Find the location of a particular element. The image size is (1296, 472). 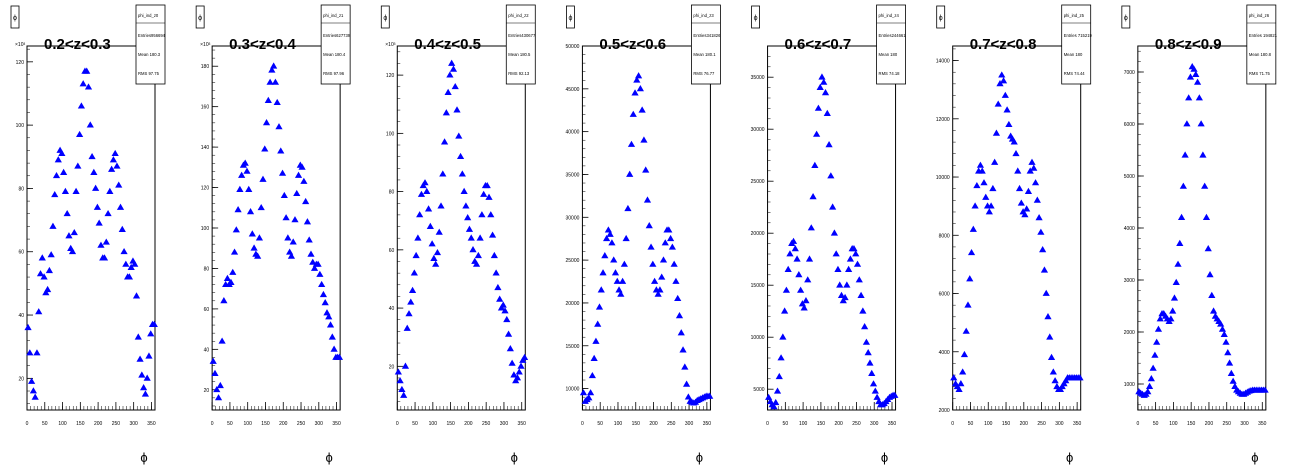

y-tick-label: 50000 is located at coordinates (573, 47).